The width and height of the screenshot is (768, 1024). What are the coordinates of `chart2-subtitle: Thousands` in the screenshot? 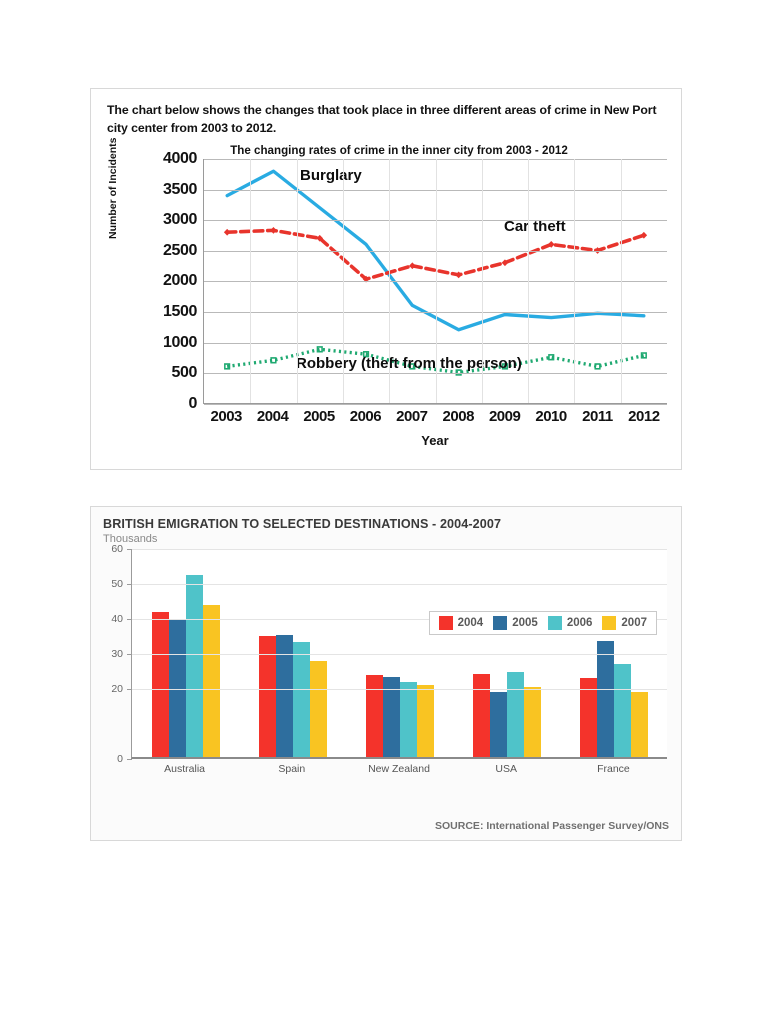 It's located at (130, 539).